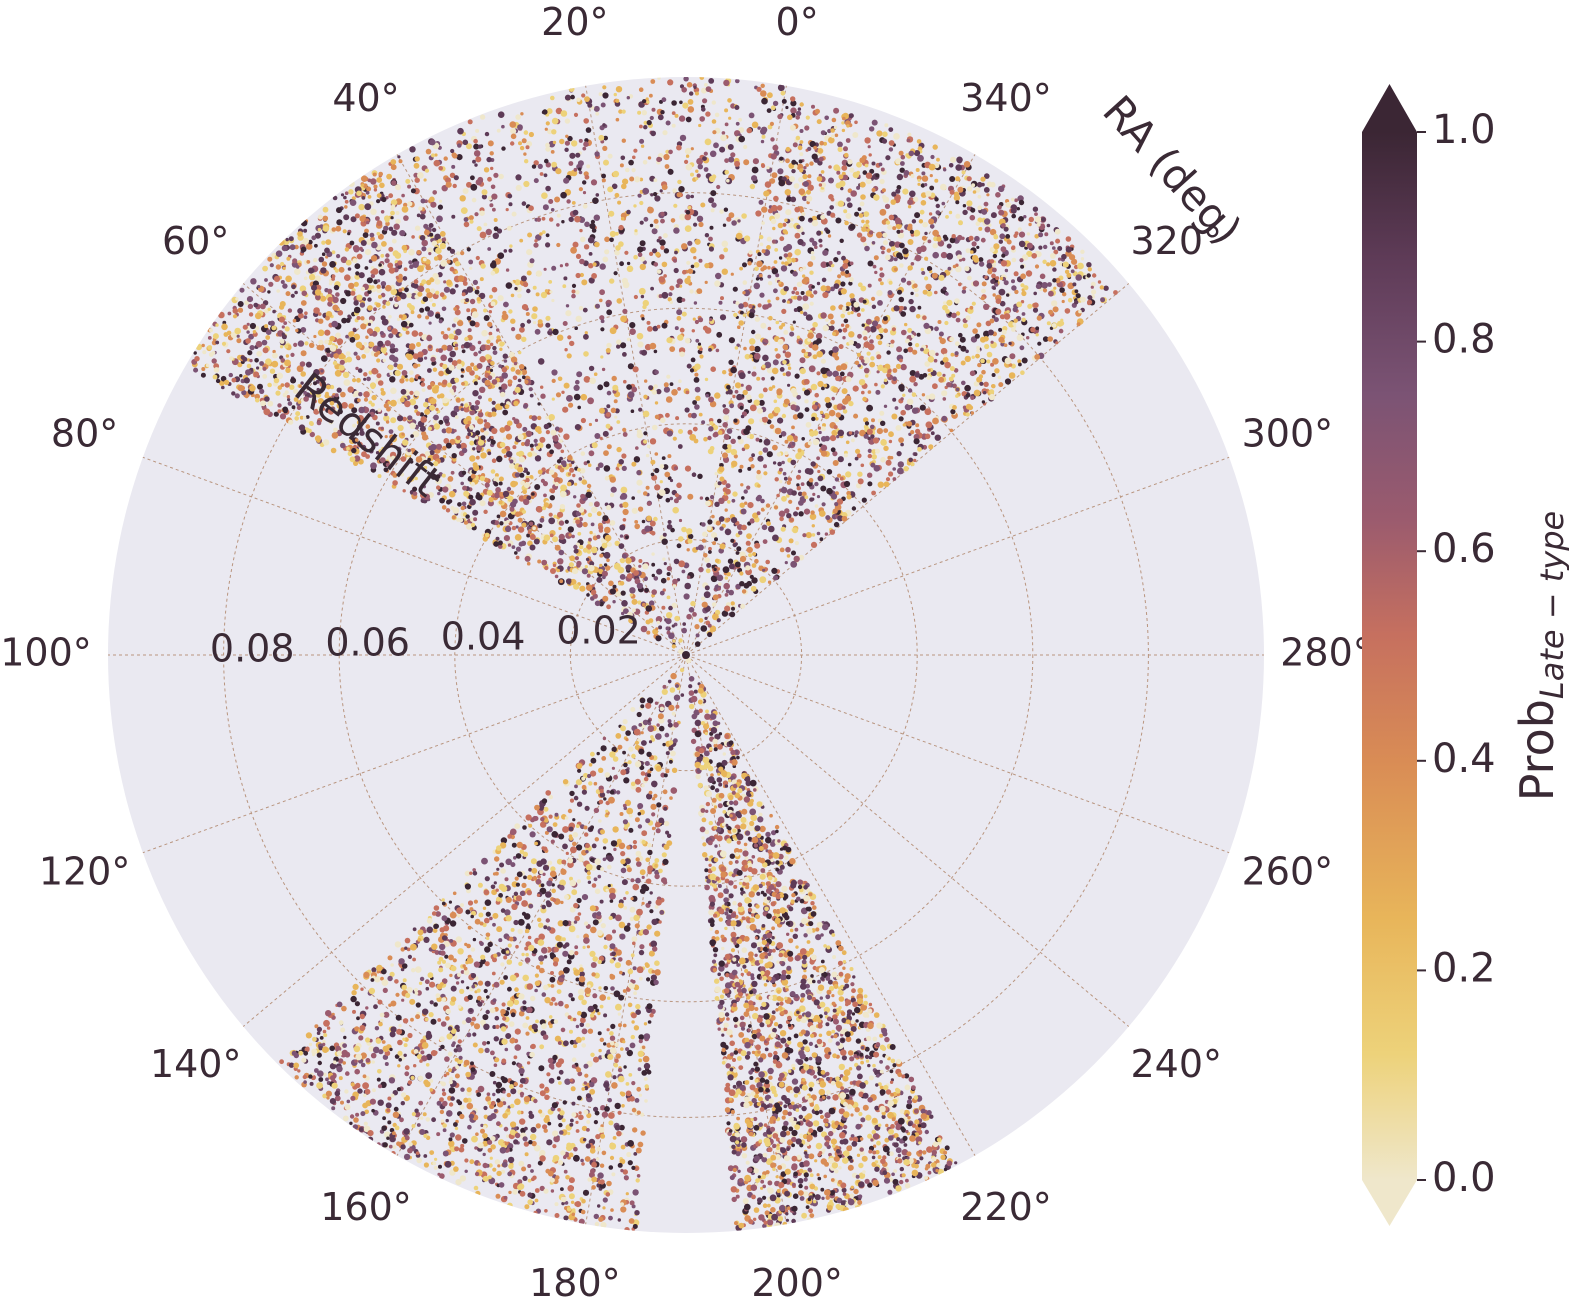 This screenshot has width=1569, height=1312. What do you see at coordinates (686, 655) in the screenshot?
I see `r-gridline` at bounding box center [686, 655].